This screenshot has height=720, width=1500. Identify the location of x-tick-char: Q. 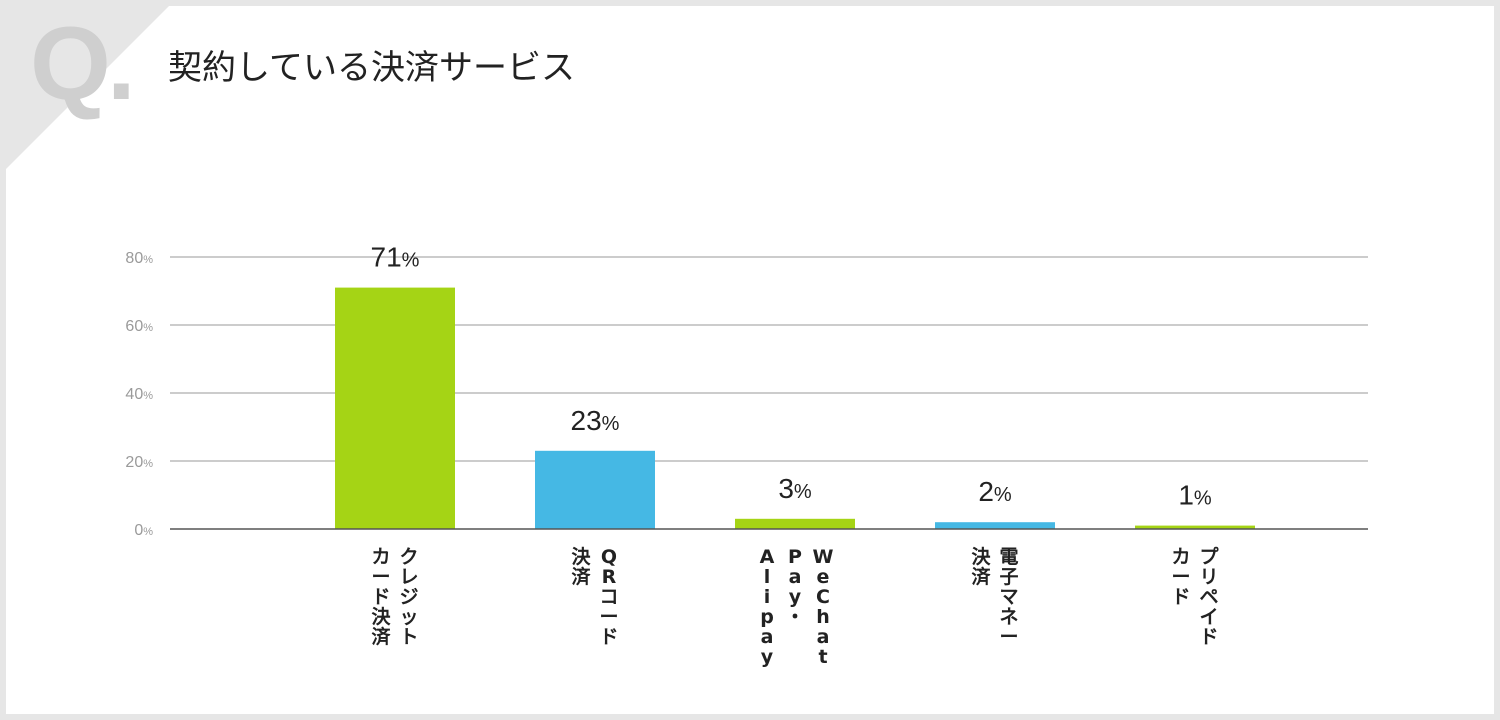
(609, 557).